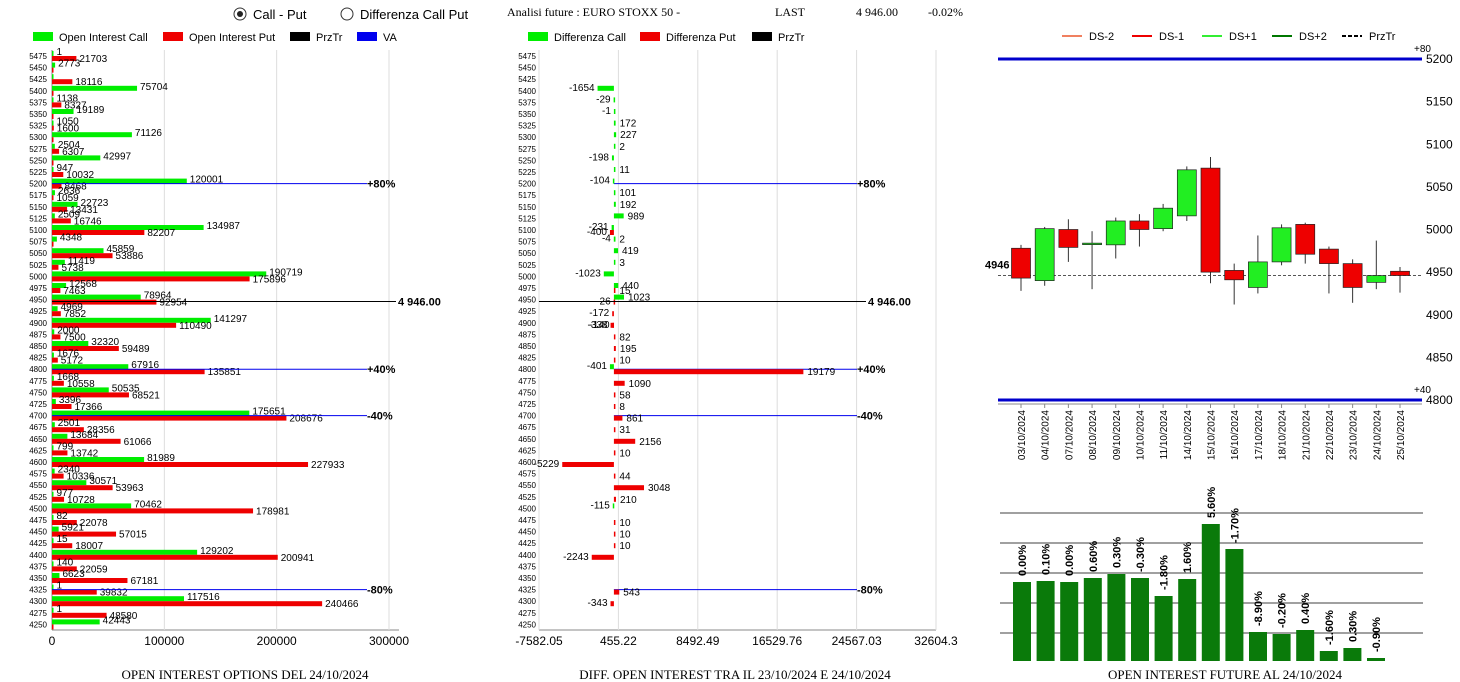 Image resolution: width=1460 pixels, height=682 pixels. What do you see at coordinates (527, 462) in the screenshot?
I see `strike-label: 4600` at bounding box center [527, 462].